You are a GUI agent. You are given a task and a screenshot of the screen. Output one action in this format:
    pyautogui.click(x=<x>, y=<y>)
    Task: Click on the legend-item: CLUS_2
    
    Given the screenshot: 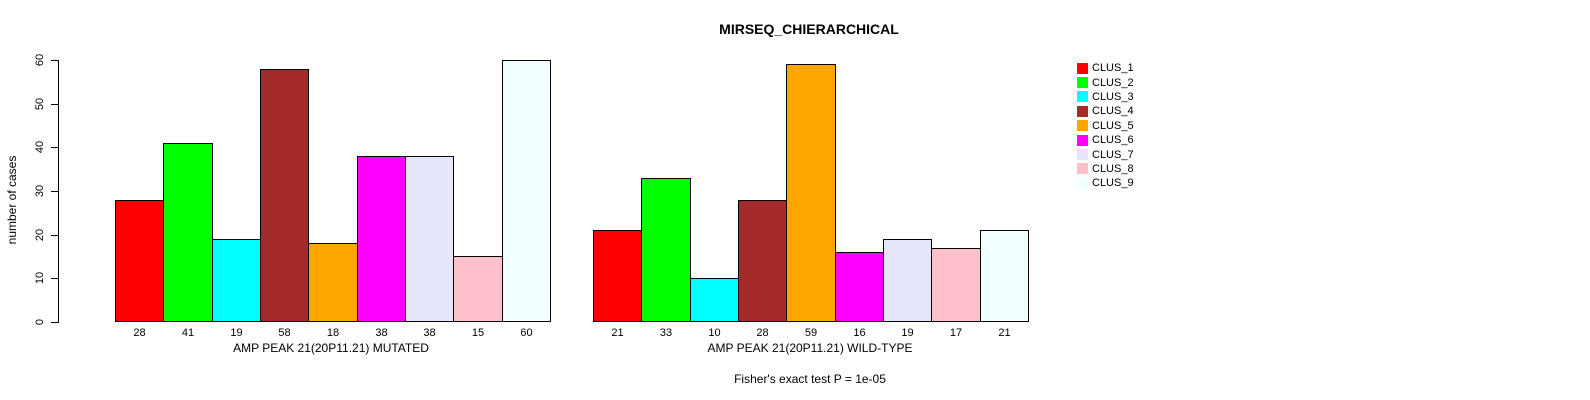 What is the action you would take?
    pyautogui.click(x=1105, y=82)
    